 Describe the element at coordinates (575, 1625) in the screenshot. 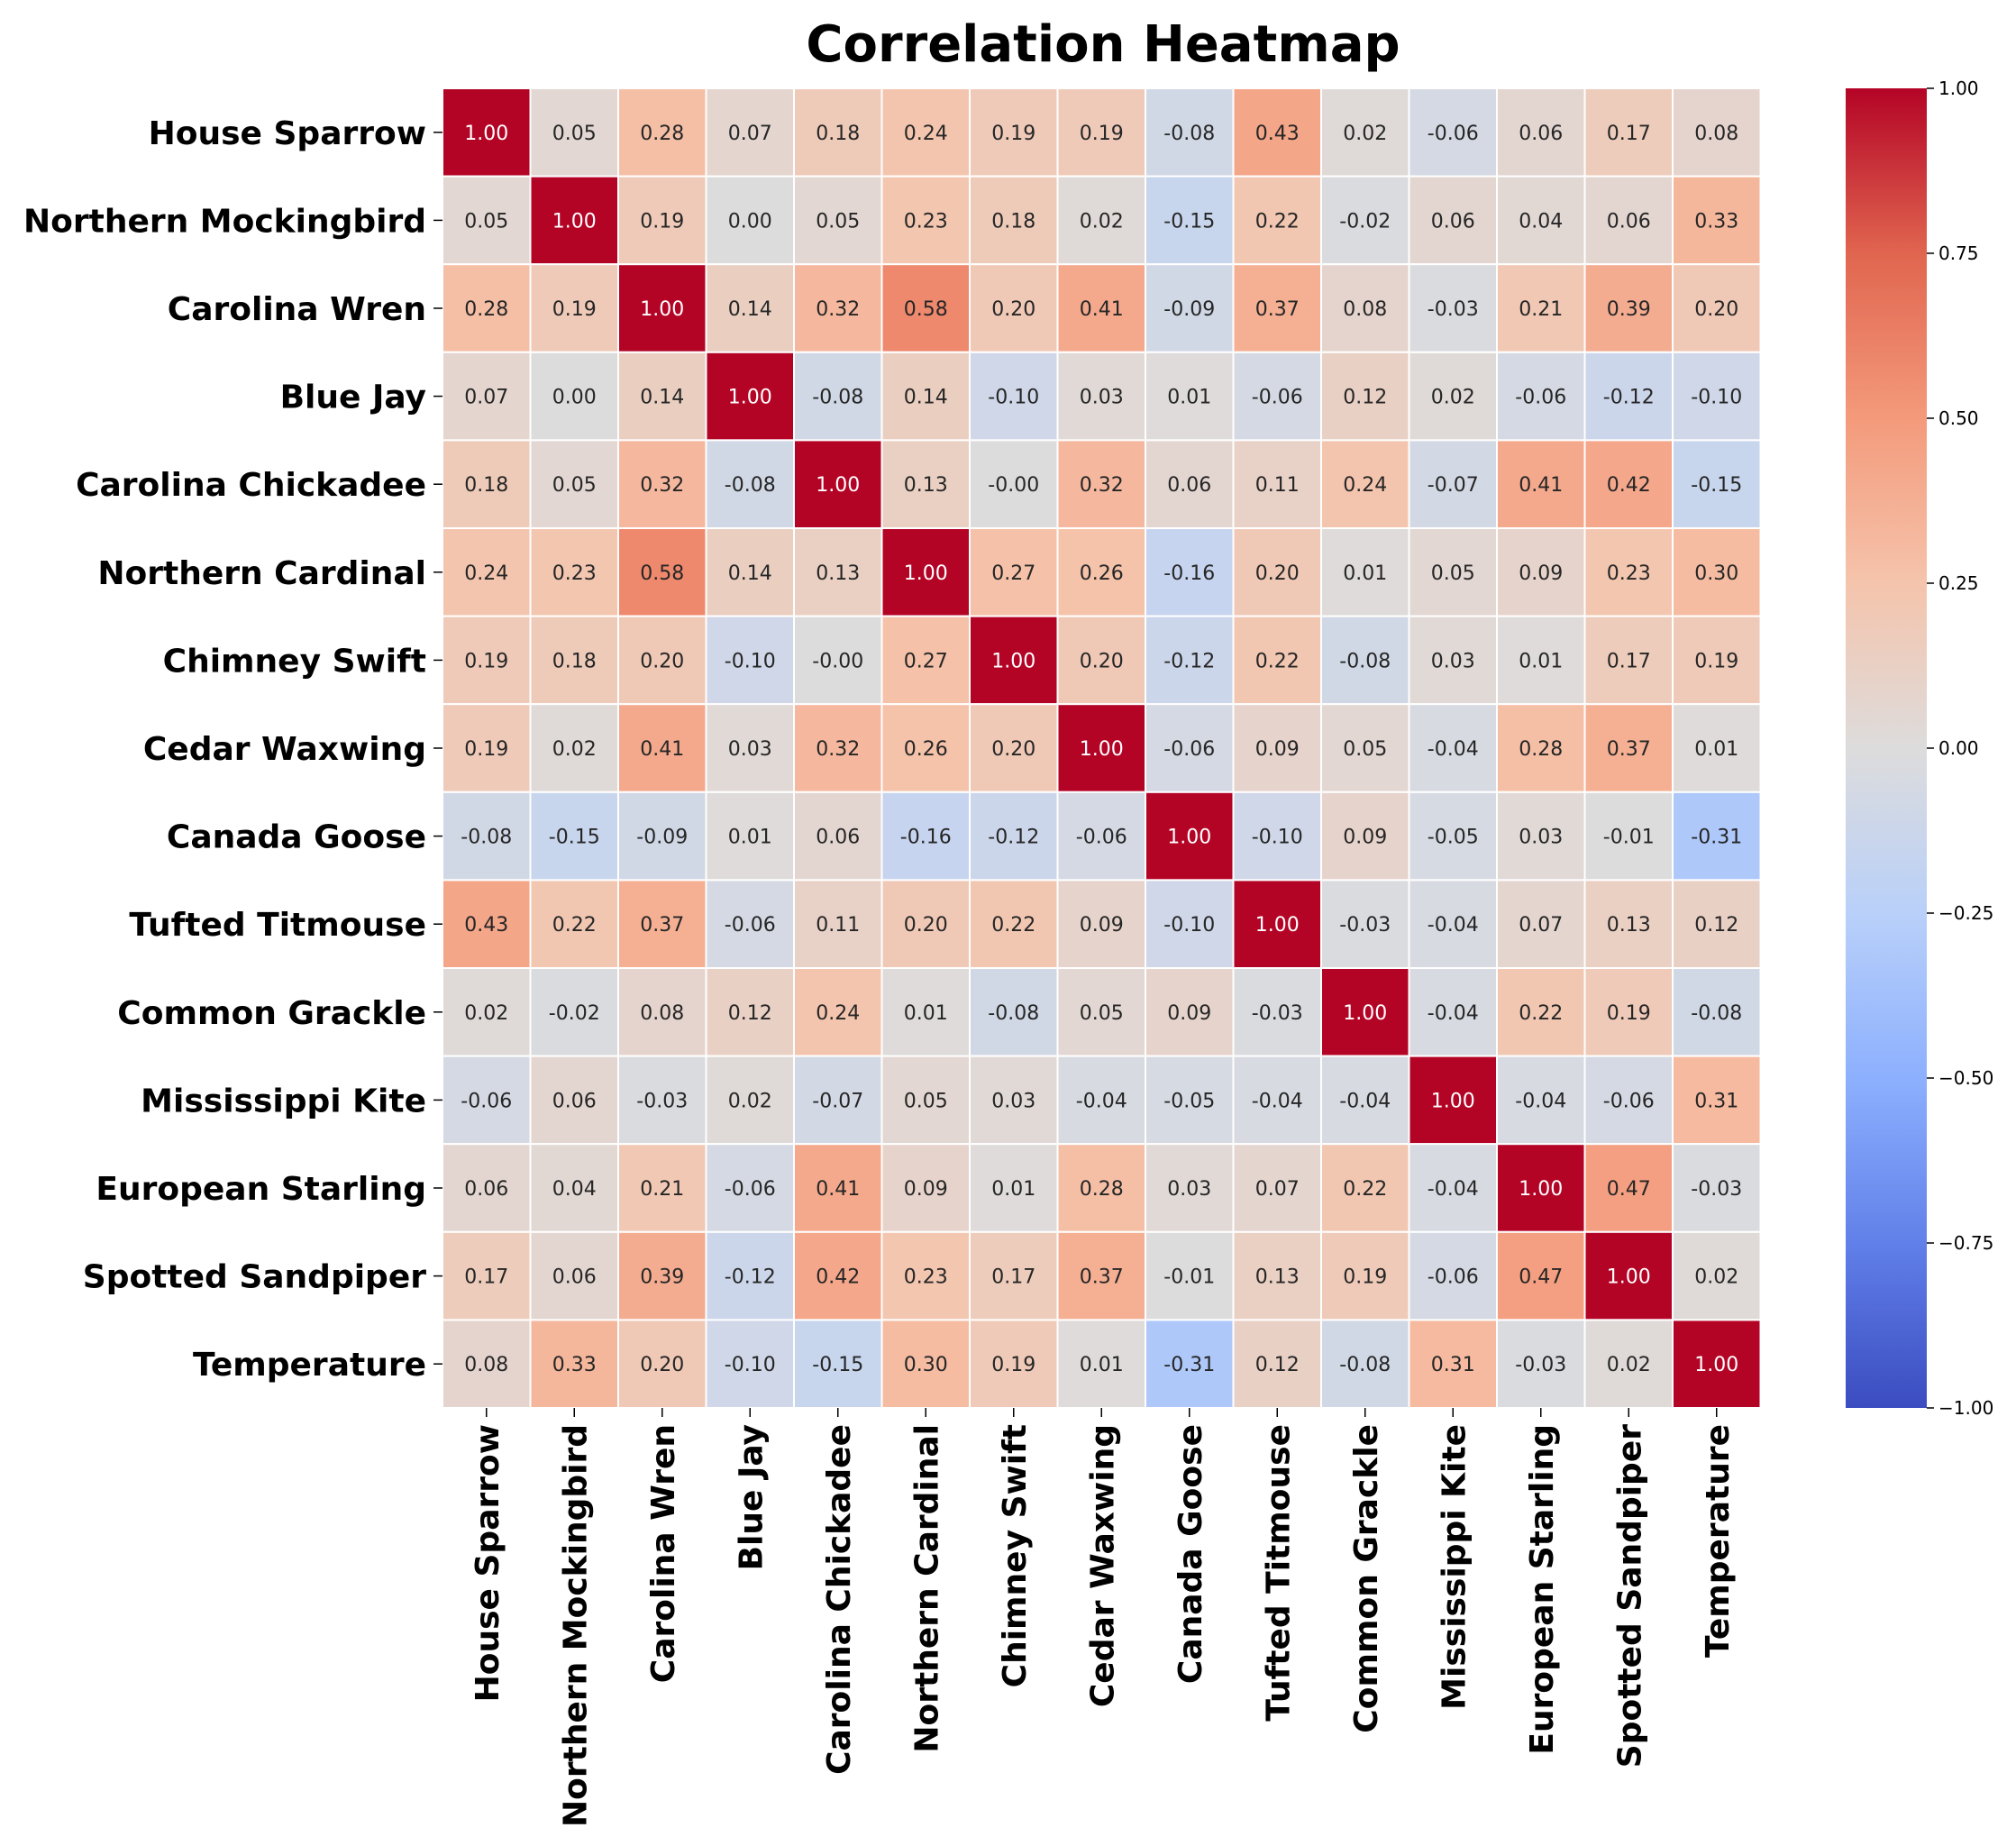

I see `column-label: Northern Mockingbird` at that location.